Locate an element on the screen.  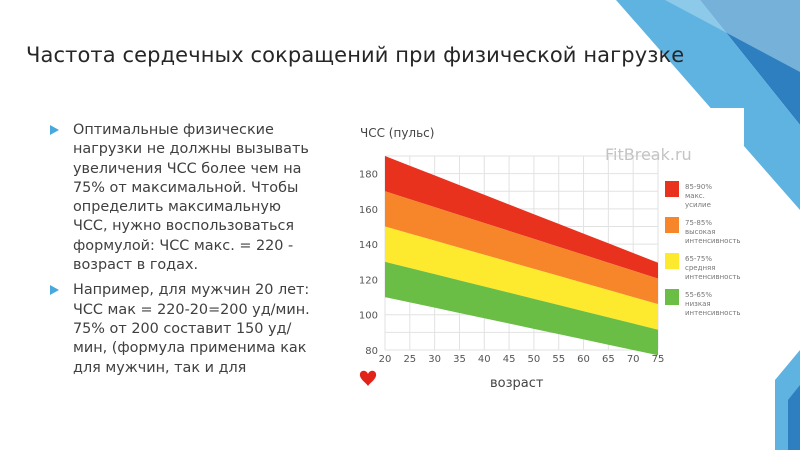
deco-light-stripe is located at coordinates (732, 36).